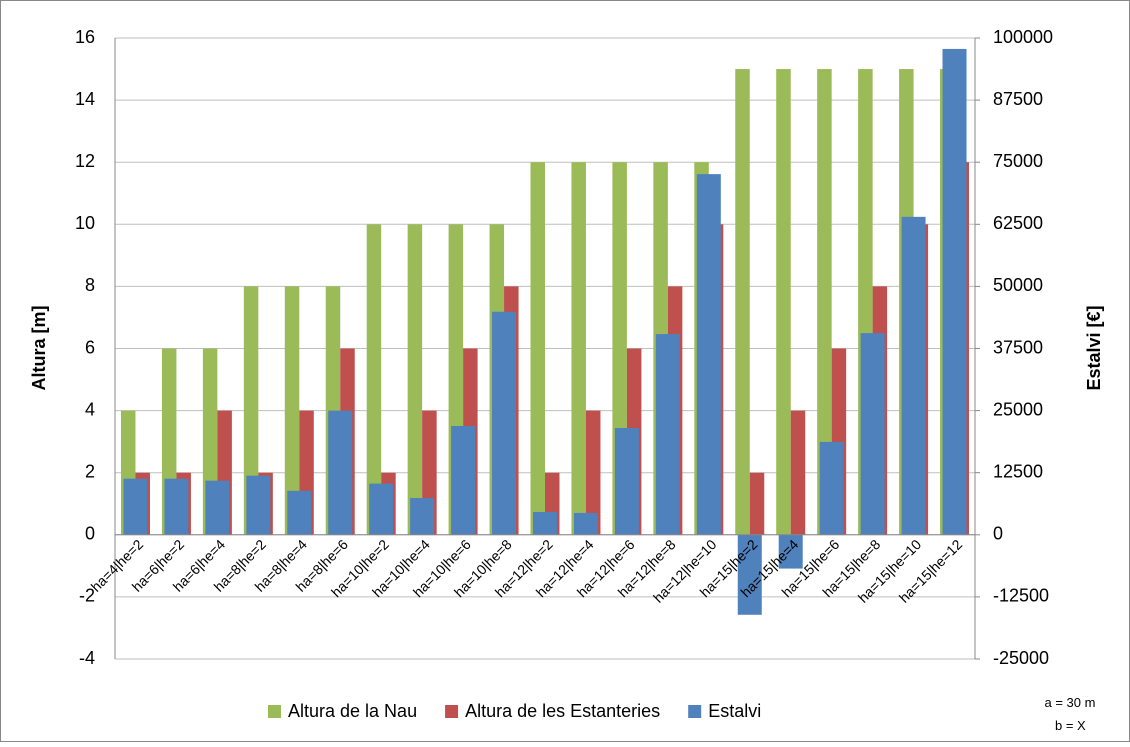 Image resolution: width=1130 pixels, height=747 pixels. I want to click on y-tick-label: 2, so click(90, 471).